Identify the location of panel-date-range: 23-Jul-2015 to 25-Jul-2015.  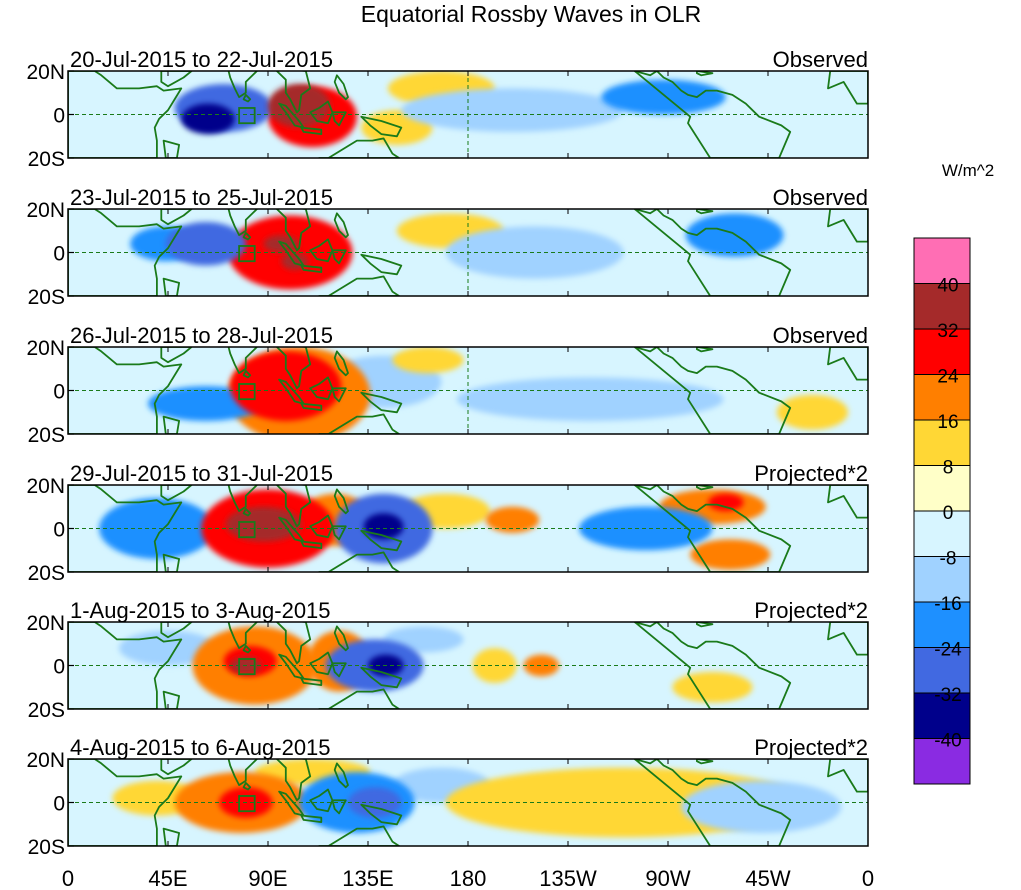
(201, 197).